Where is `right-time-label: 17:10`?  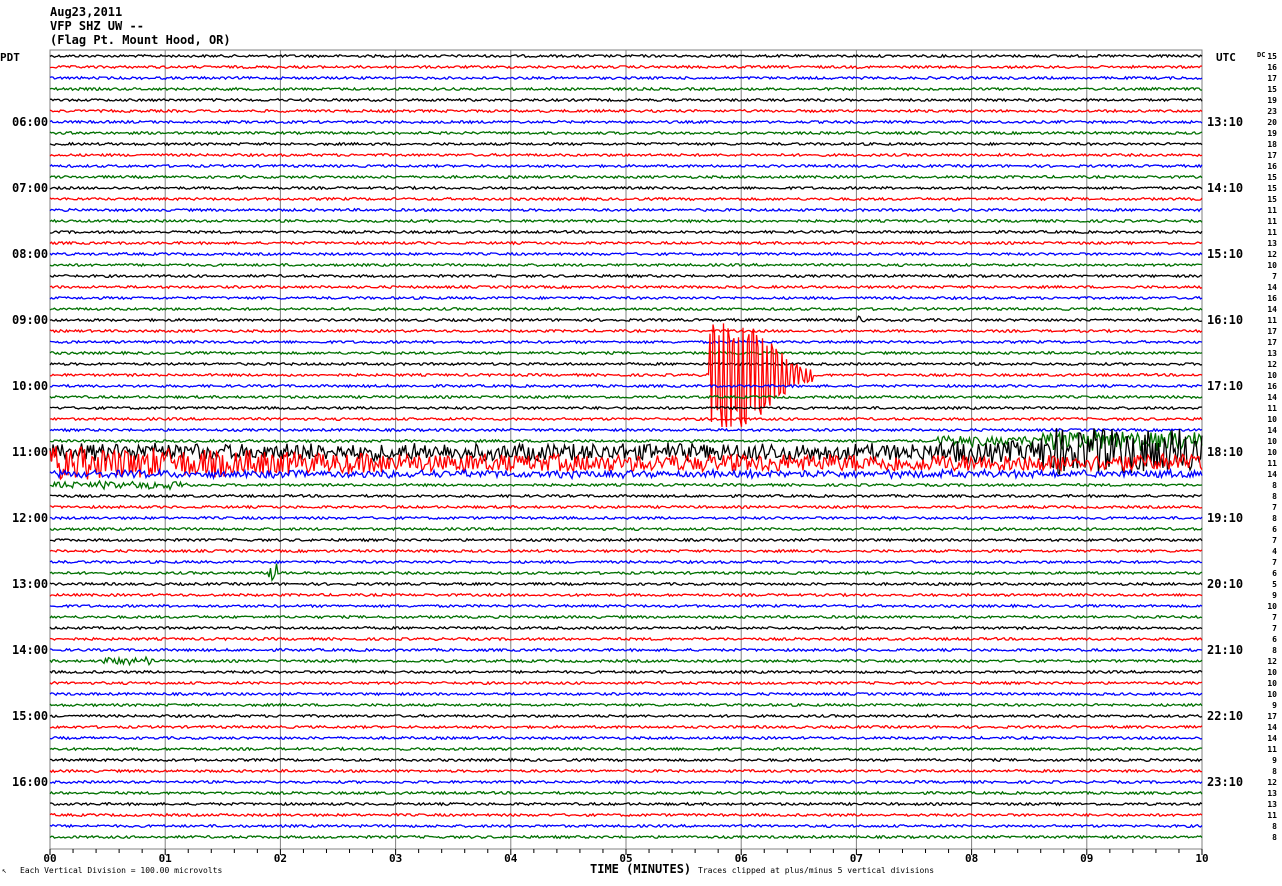 right-time-label: 17:10 is located at coordinates (1225, 386).